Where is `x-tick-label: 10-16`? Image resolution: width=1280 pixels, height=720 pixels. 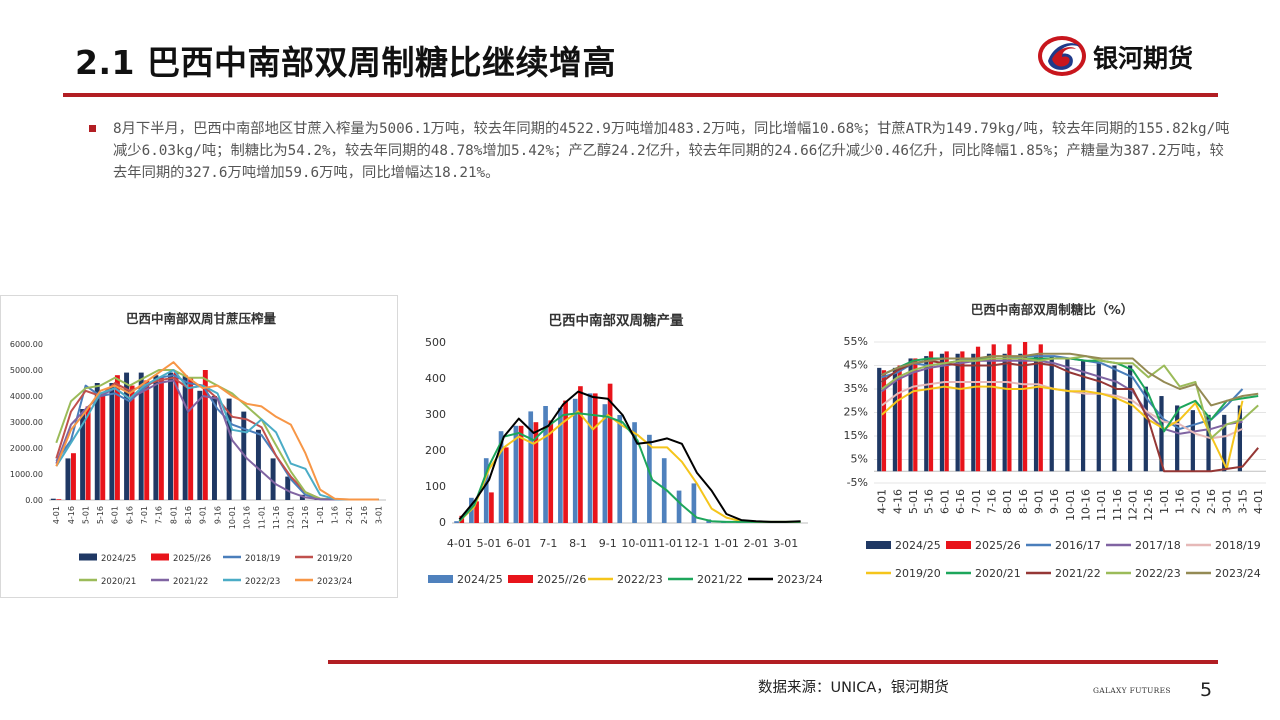 x-tick-label: 10-16 is located at coordinates (1086, 505).